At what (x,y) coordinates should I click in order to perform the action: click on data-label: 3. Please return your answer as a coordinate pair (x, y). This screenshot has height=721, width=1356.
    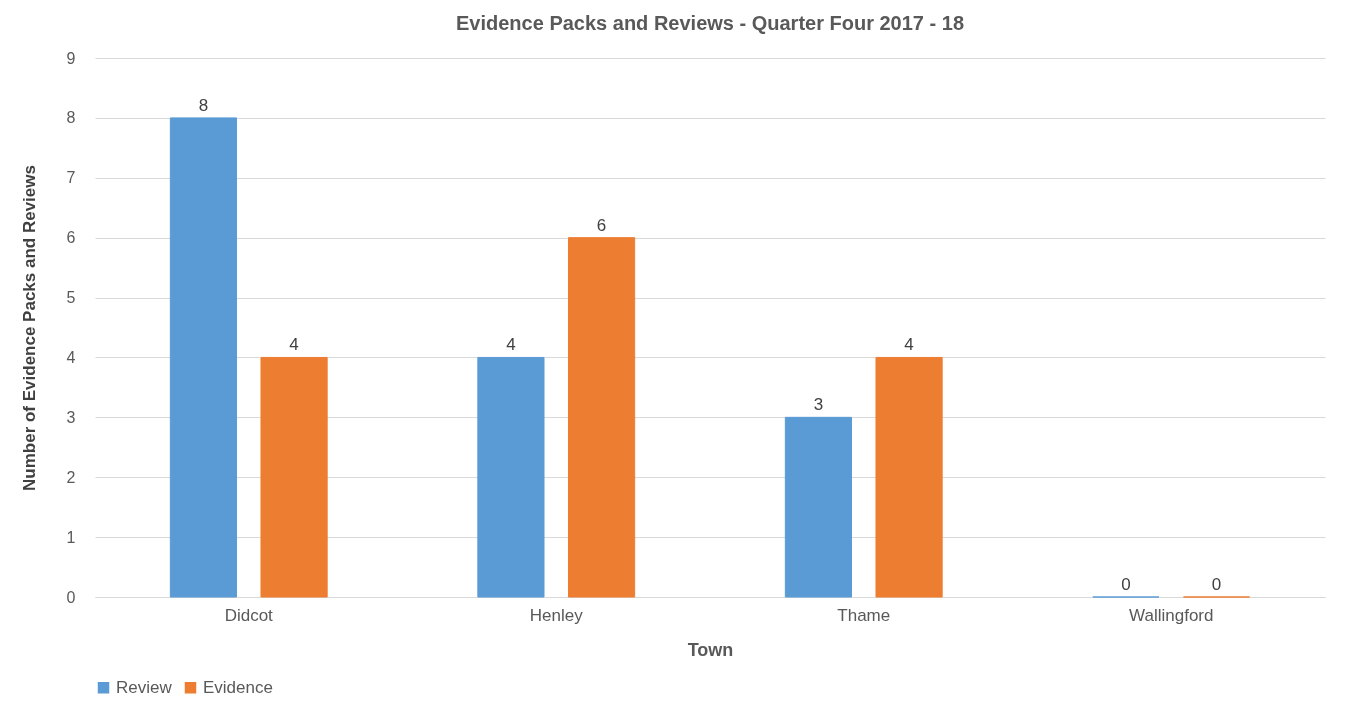
    Looking at the image, I should click on (818, 405).